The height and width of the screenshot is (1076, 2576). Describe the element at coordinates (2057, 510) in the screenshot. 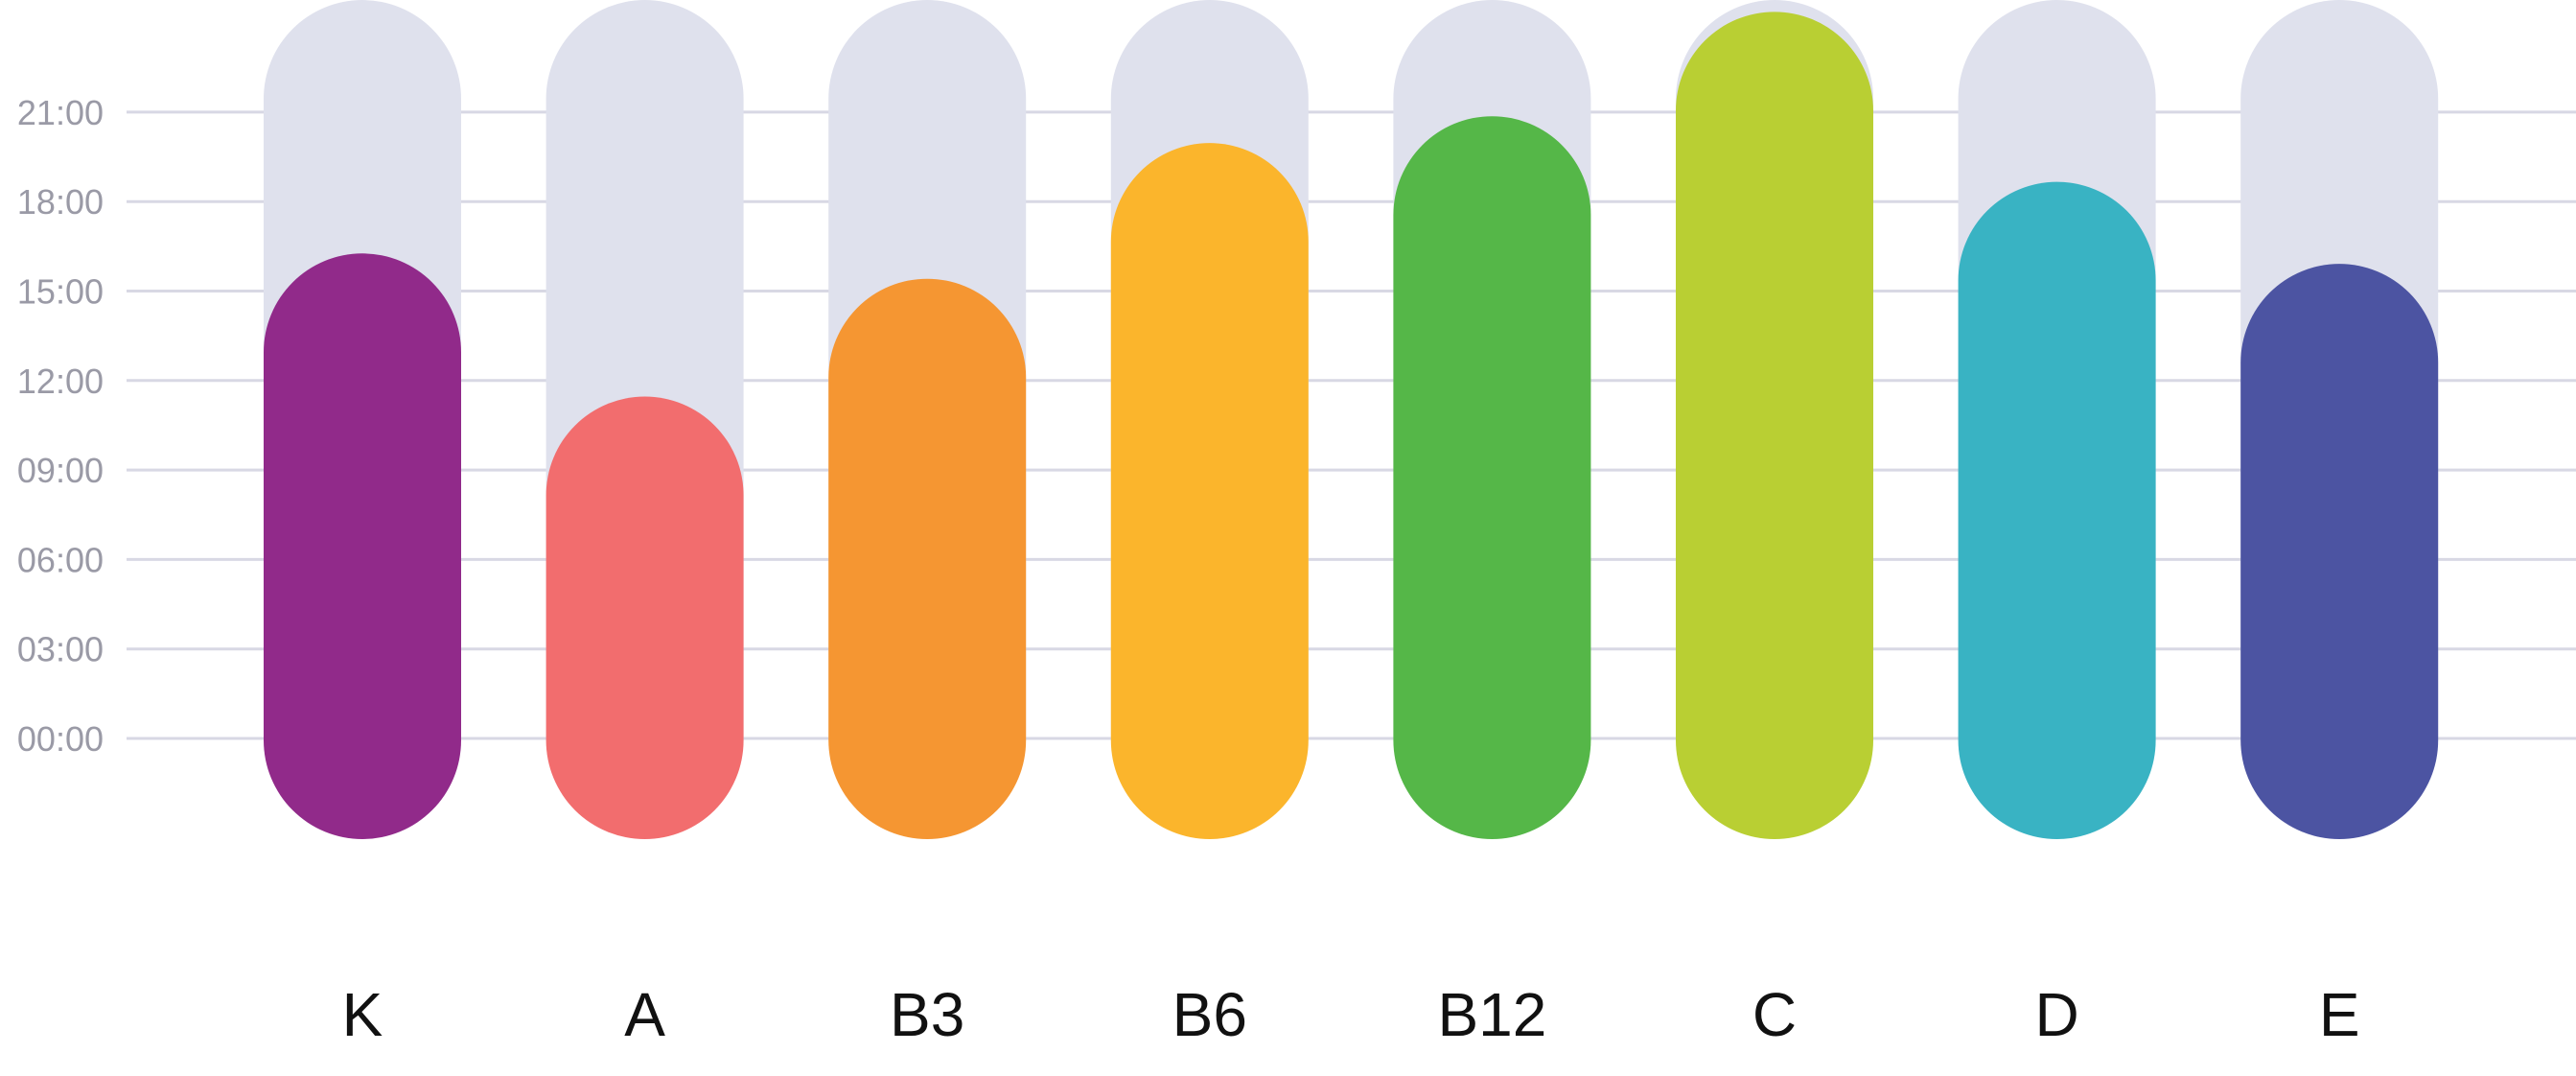

I see `bar-d` at that location.